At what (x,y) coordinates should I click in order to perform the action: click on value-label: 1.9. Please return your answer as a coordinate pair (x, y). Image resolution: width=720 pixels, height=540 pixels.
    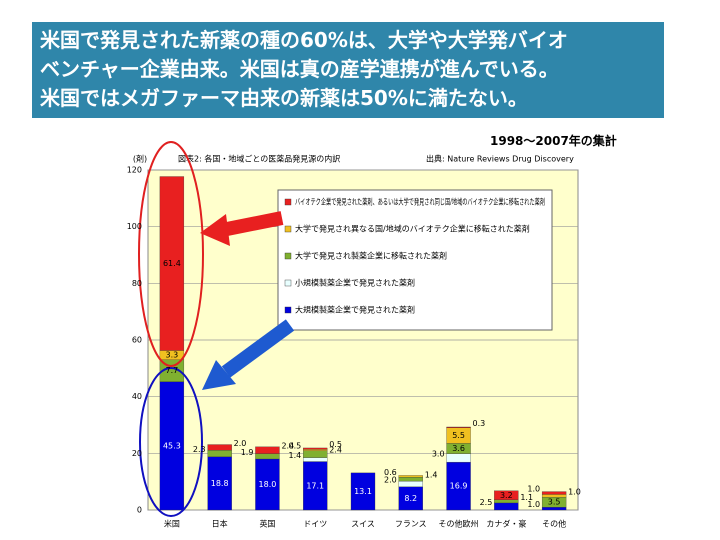
    Looking at the image, I should click on (247, 452).